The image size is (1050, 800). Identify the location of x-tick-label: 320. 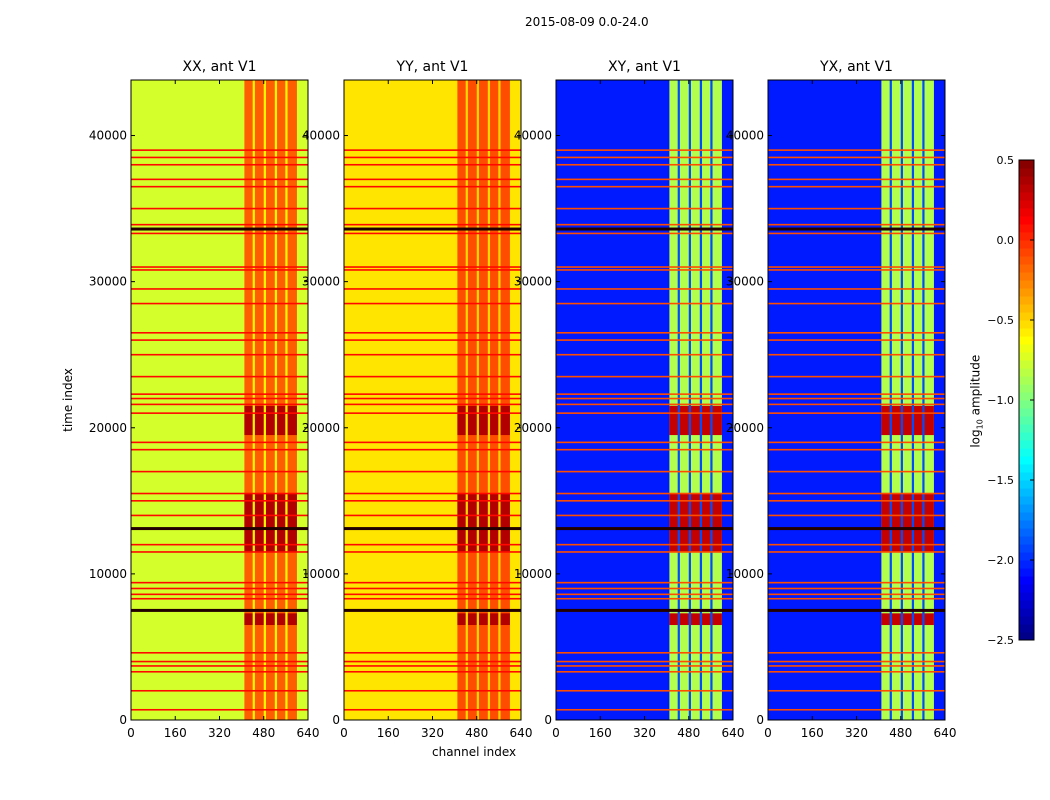
(644, 733).